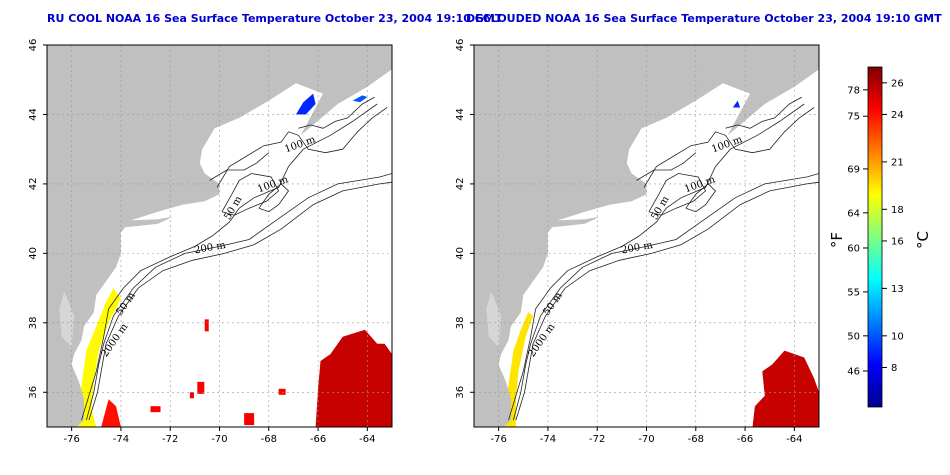  I want to click on fahrenheit-tick-label: 46, so click(853, 371).